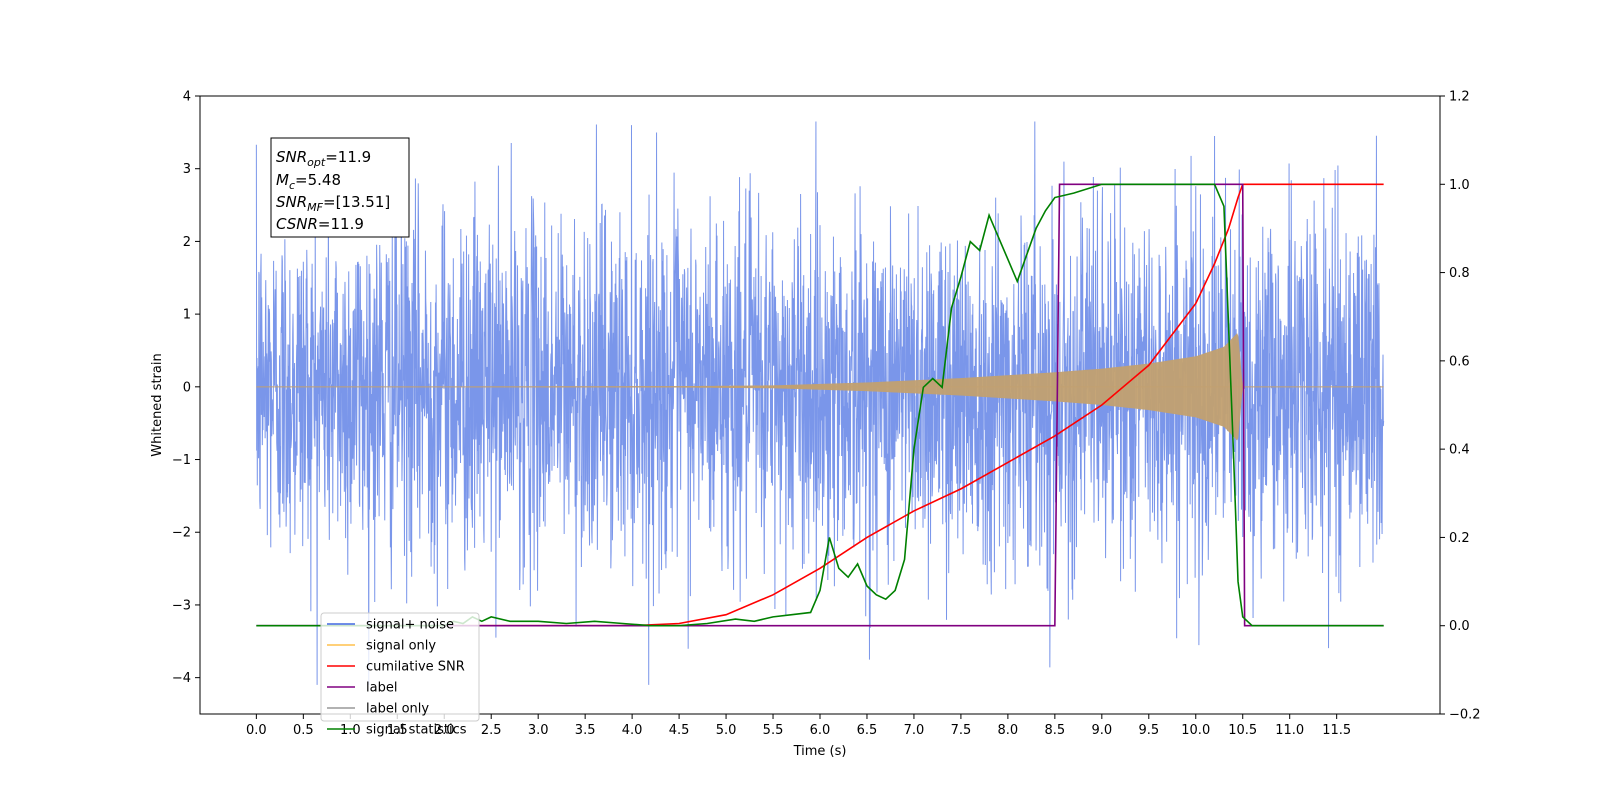  I want to click on legend-frame, so click(400, 667).